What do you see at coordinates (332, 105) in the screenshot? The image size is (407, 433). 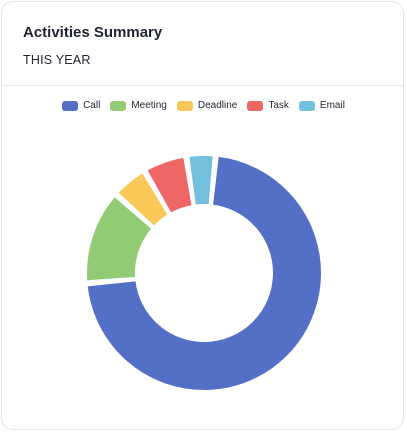 I see `legend-label: Email` at bounding box center [332, 105].